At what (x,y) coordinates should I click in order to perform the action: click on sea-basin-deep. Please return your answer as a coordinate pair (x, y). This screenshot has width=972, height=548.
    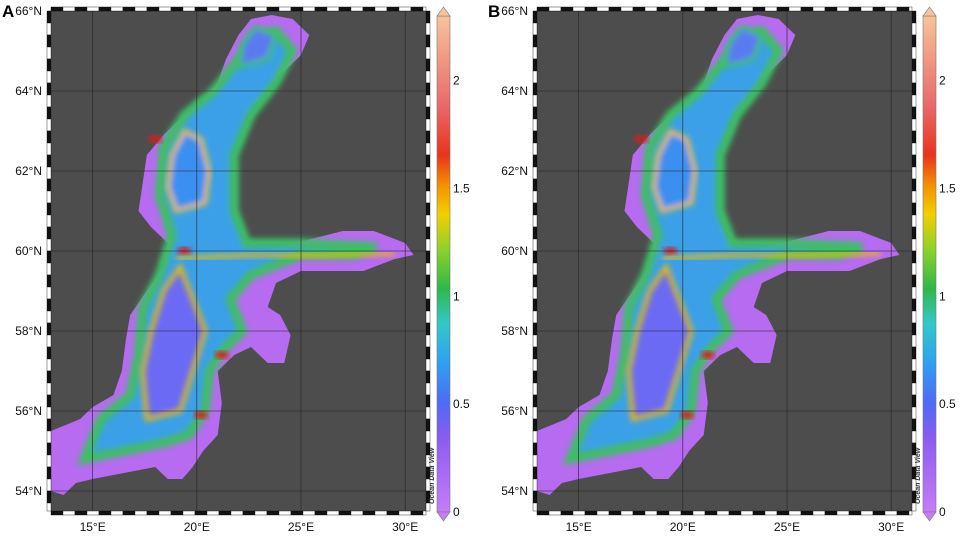
    Looking at the image, I should click on (660, 343).